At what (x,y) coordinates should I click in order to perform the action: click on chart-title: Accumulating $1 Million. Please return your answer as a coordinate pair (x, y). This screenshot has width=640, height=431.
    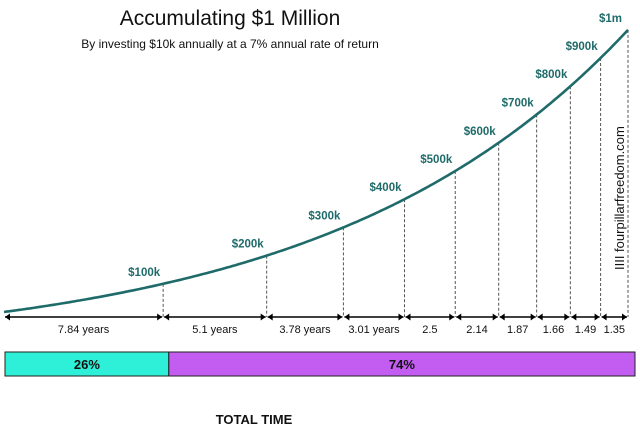
    Looking at the image, I should click on (230, 18).